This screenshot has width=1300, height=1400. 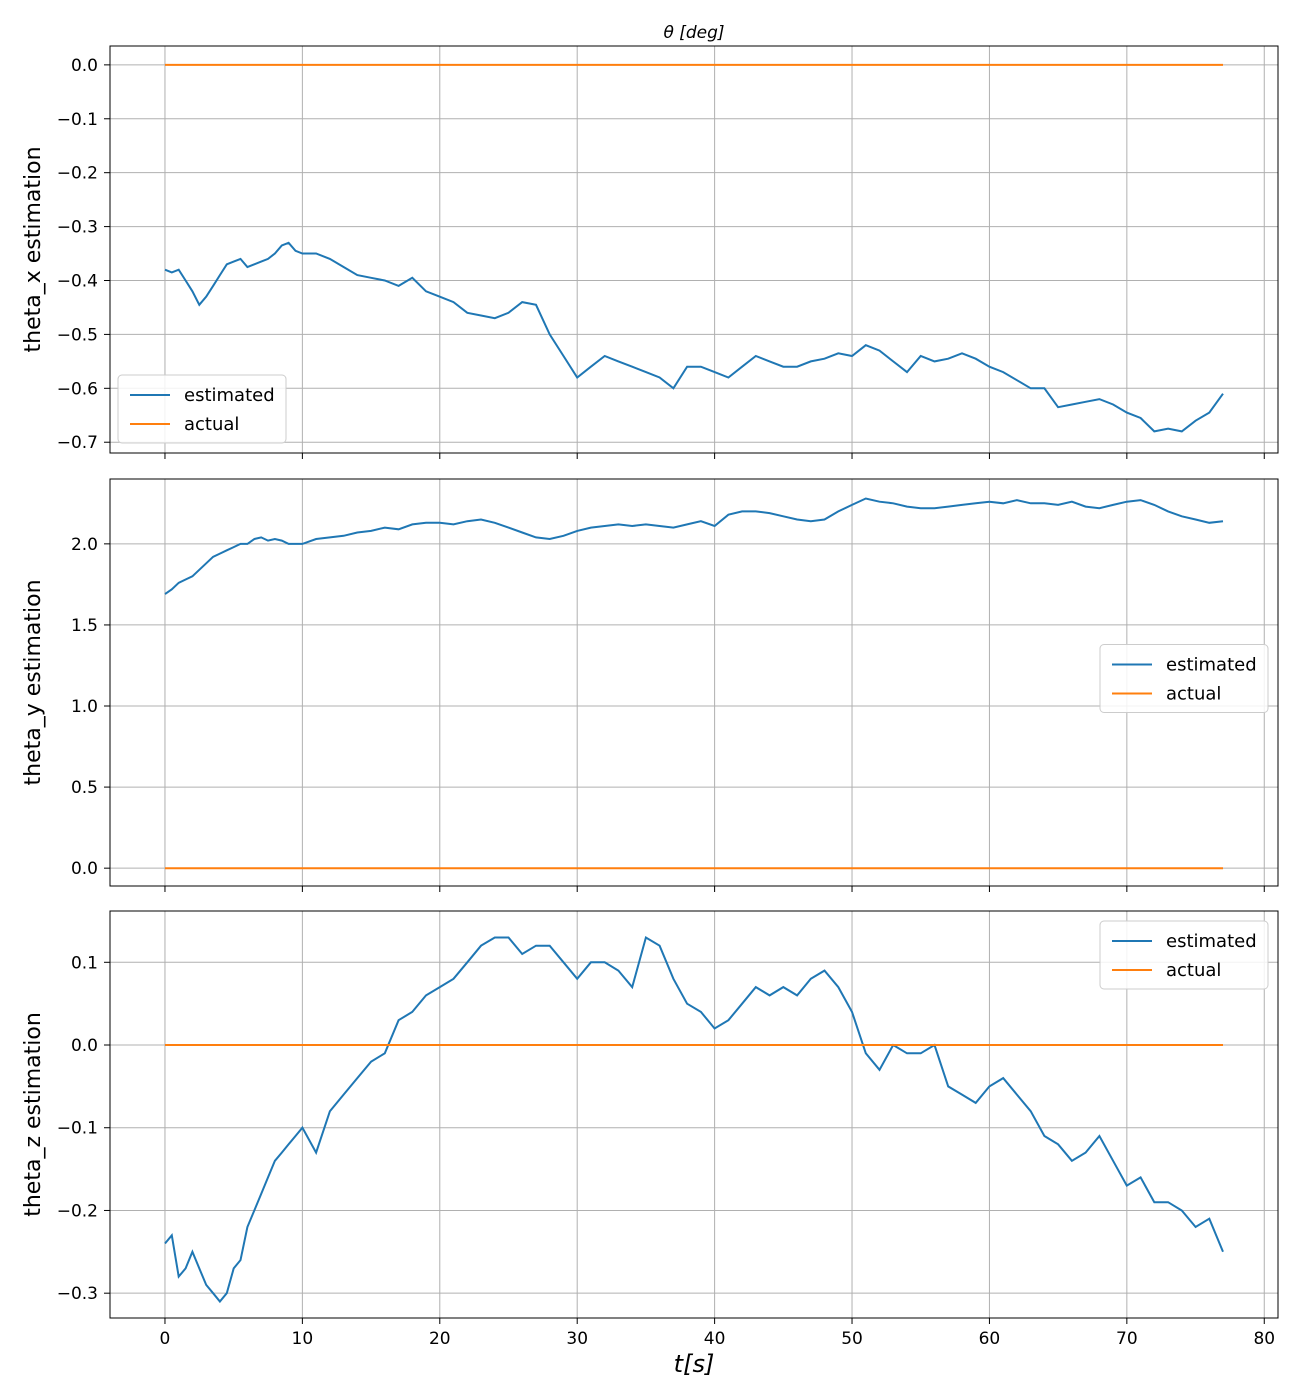 I want to click on x-tick-label: 60, so click(x=990, y=1339).